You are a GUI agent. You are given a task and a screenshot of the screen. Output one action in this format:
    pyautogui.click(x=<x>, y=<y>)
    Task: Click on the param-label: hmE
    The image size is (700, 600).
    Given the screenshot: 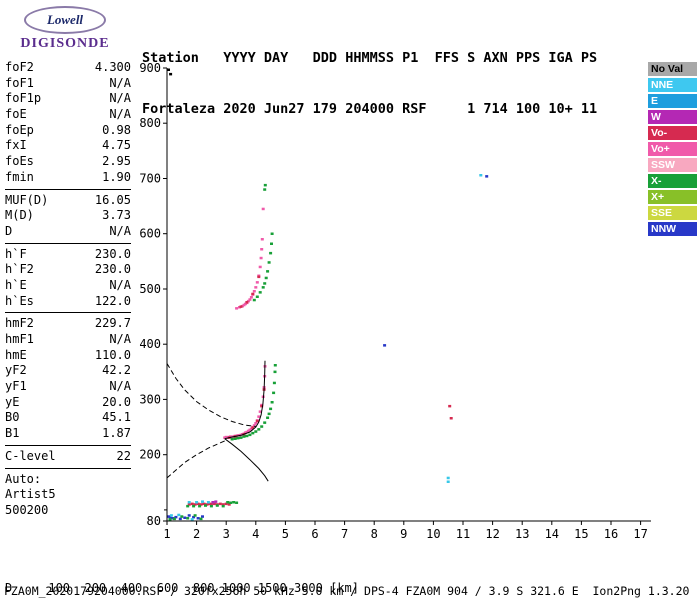 What is the action you would take?
    pyautogui.click(x=16, y=354)
    